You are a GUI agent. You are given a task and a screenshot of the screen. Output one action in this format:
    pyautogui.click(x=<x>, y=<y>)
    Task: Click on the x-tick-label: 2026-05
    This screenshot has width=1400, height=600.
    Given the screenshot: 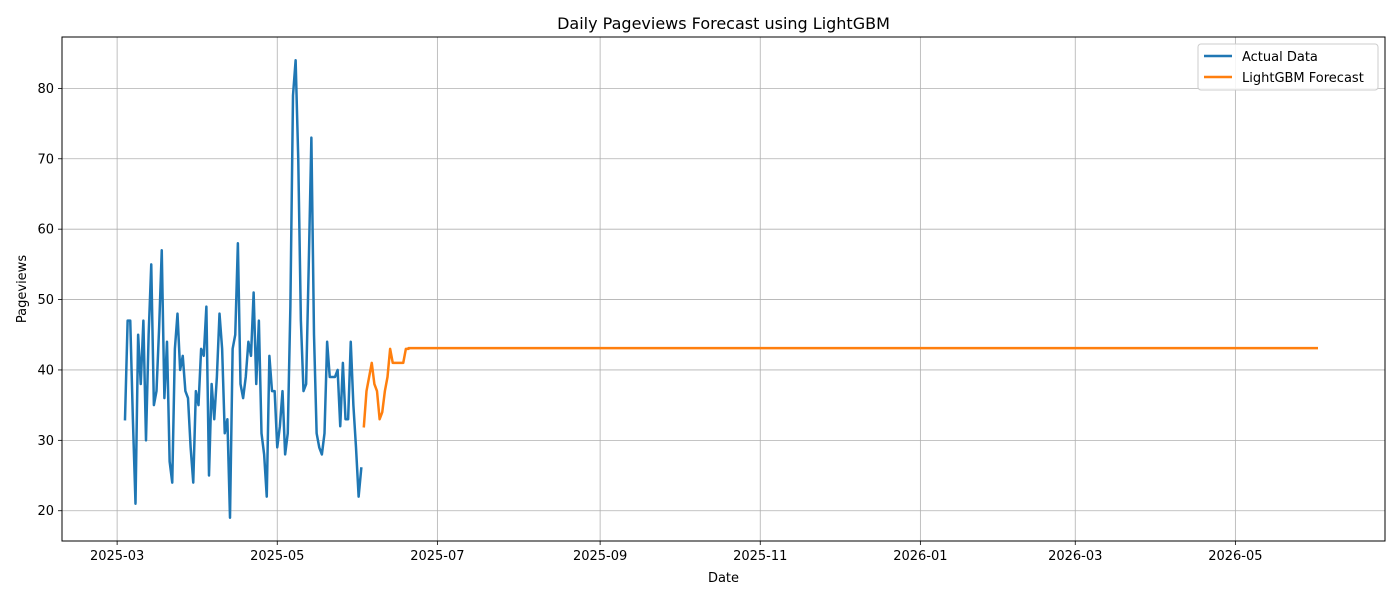 What is the action you would take?
    pyautogui.click(x=1235, y=556)
    